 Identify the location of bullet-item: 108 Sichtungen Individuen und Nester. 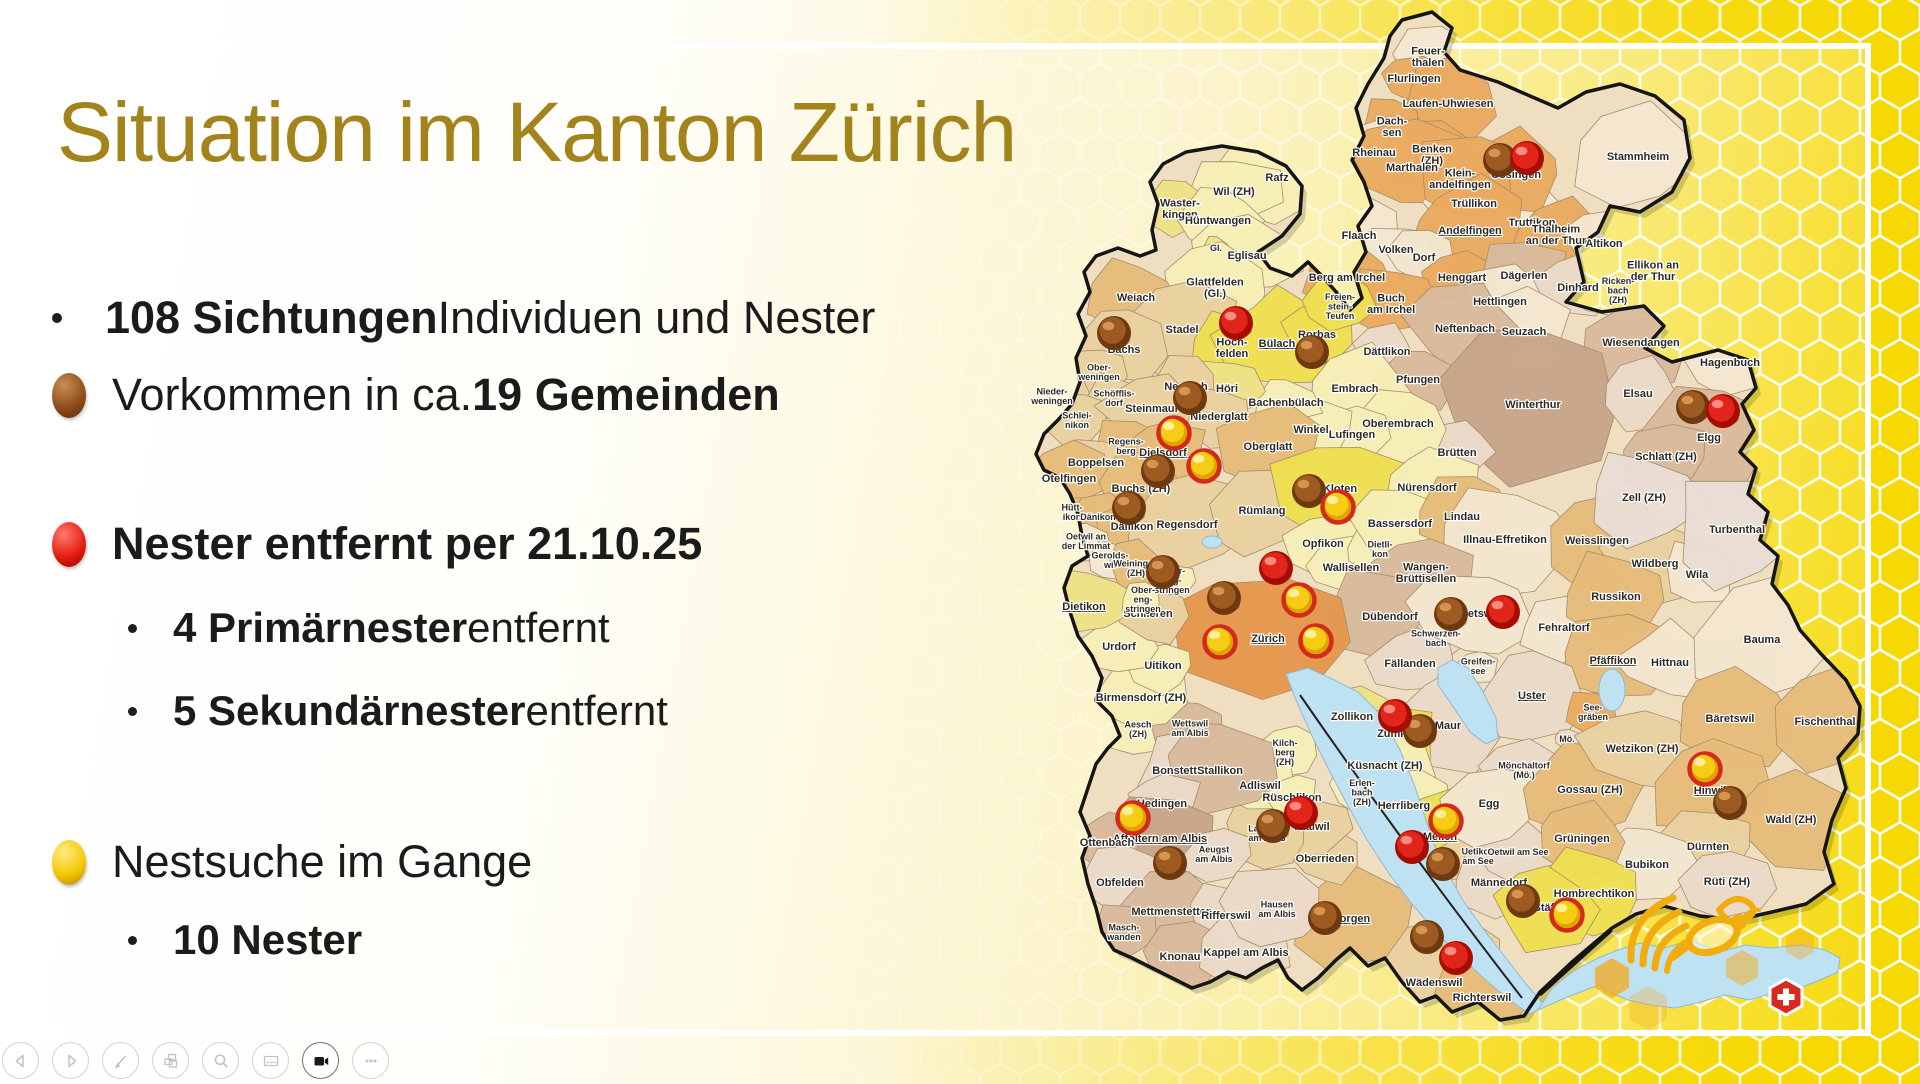
(463, 318).